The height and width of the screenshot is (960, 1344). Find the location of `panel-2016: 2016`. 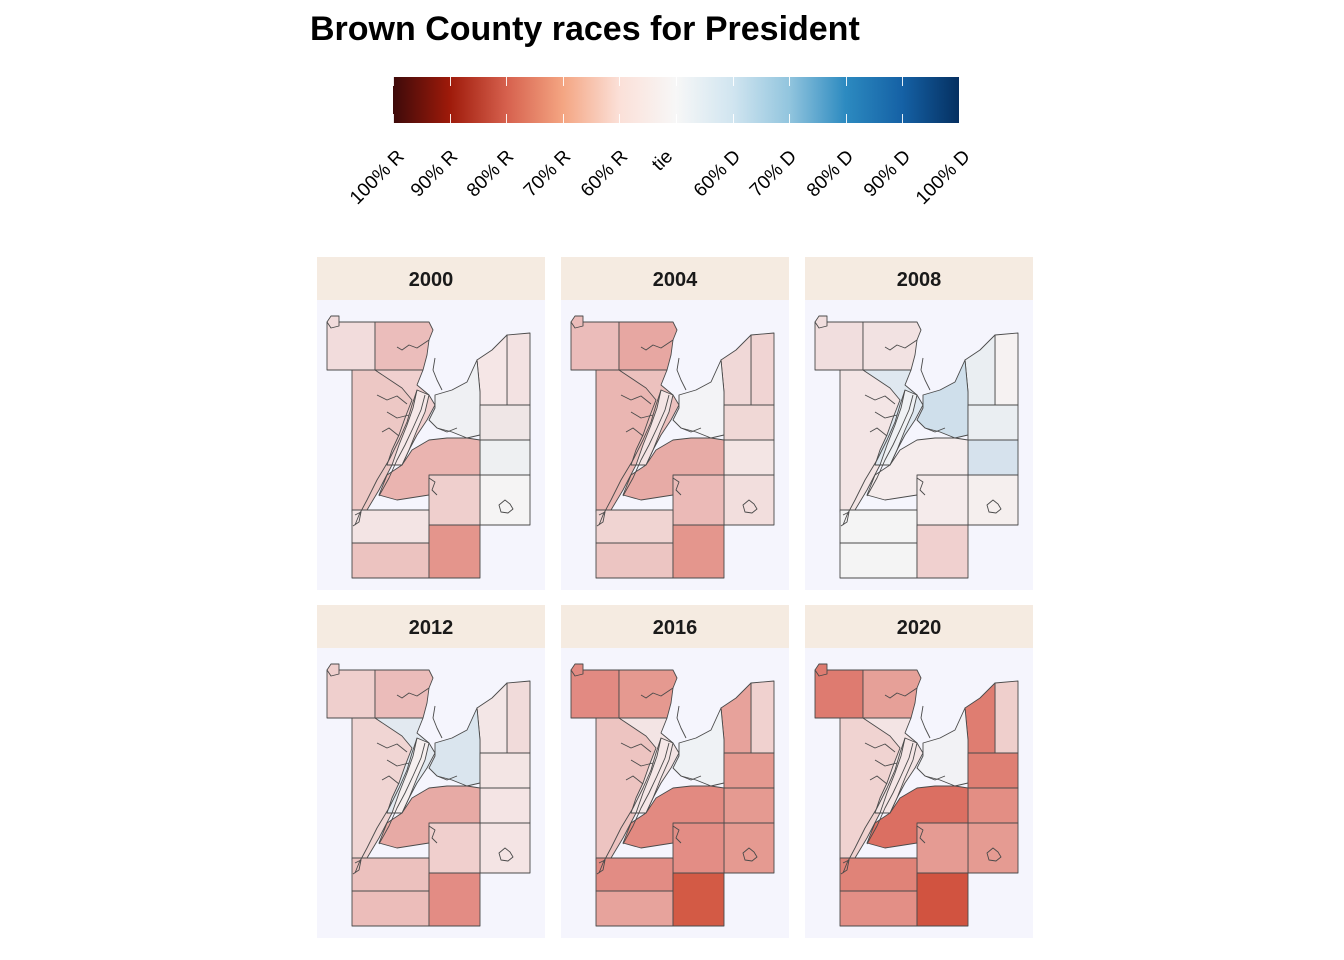

panel-2016: 2016 is located at coordinates (675, 771).